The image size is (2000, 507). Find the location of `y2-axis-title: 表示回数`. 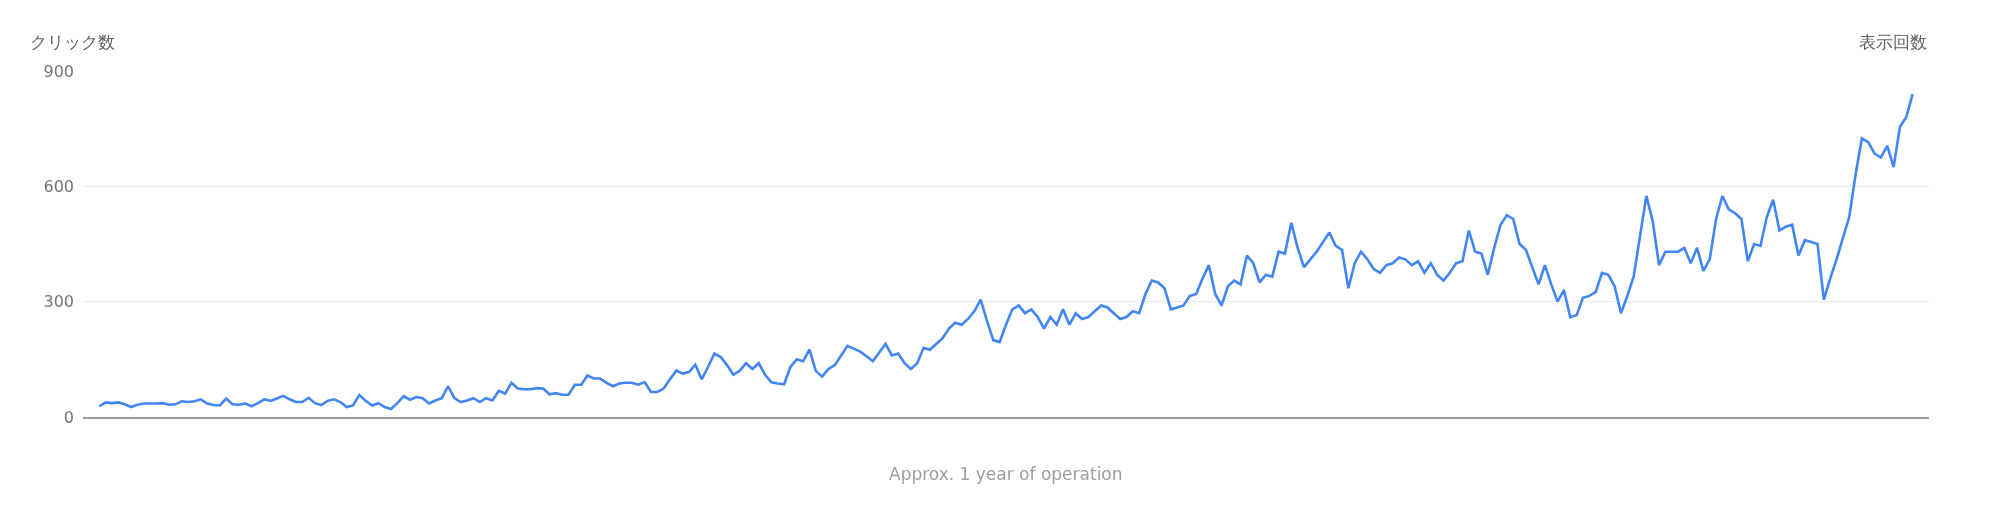

y2-axis-title: 表示回数 is located at coordinates (1893, 42).